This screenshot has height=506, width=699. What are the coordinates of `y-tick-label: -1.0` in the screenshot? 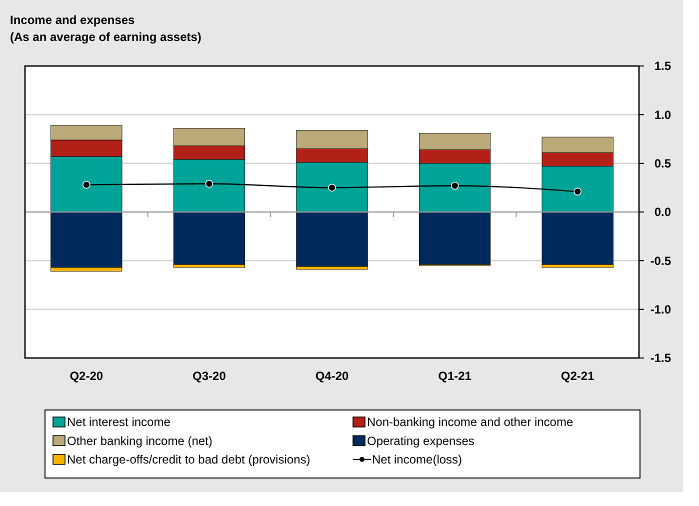 It's located at (661, 309).